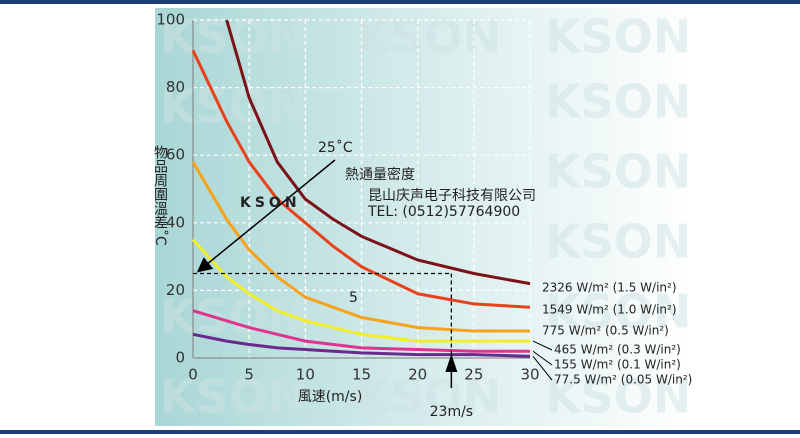 The image size is (800, 438). What do you see at coordinates (617, 365) in the screenshot?
I see `legend-label: 155 W/m² (0.1 W/in²)` at bounding box center [617, 365].